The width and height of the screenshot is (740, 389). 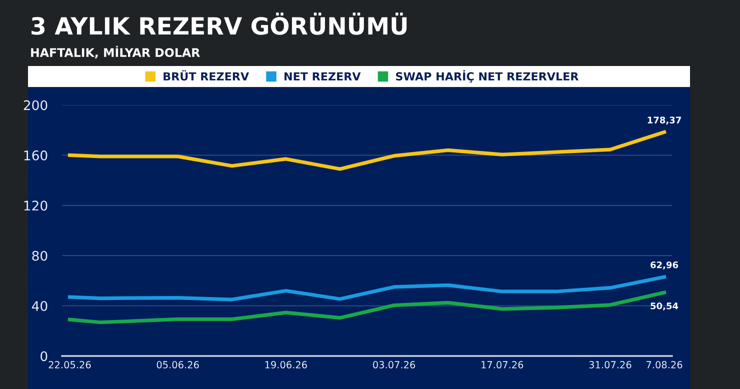 What do you see at coordinates (36, 205) in the screenshot?
I see `y-tick-label: 120` at bounding box center [36, 205].